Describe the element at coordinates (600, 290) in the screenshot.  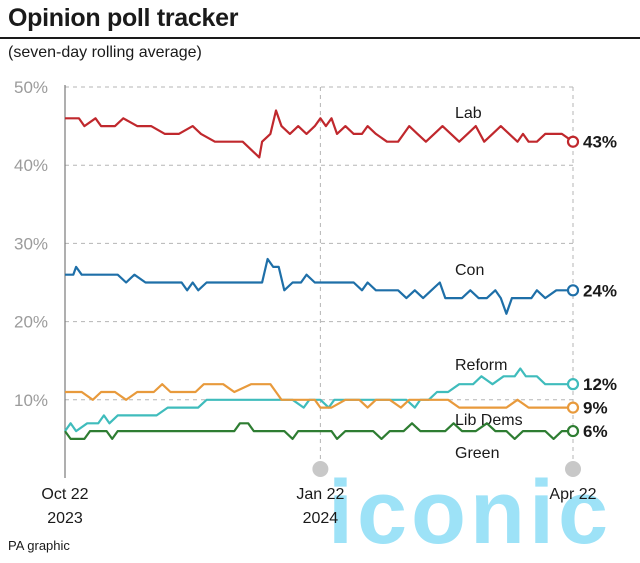
I see `end-value-label: 24%` at that location.